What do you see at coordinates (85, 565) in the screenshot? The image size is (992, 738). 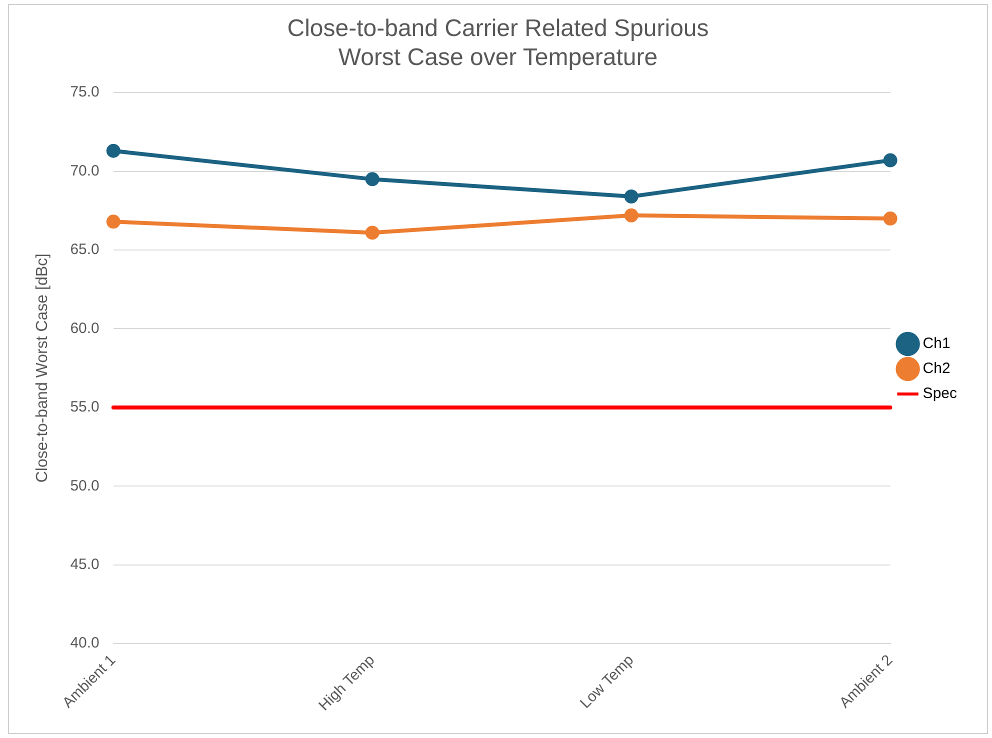 I see `y-tick-label: 45.0` at bounding box center [85, 565].